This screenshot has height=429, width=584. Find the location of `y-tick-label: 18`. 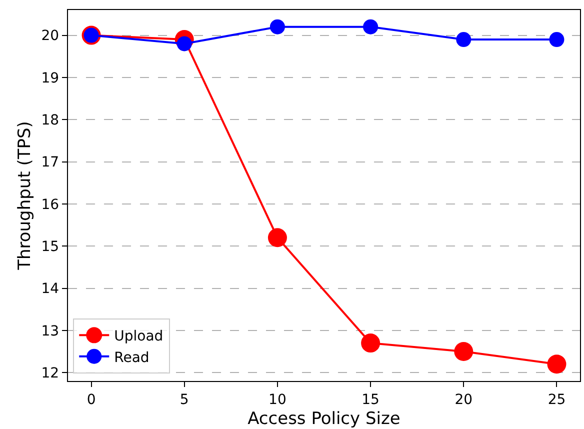

y-tick-label: 18 is located at coordinates (50, 120).